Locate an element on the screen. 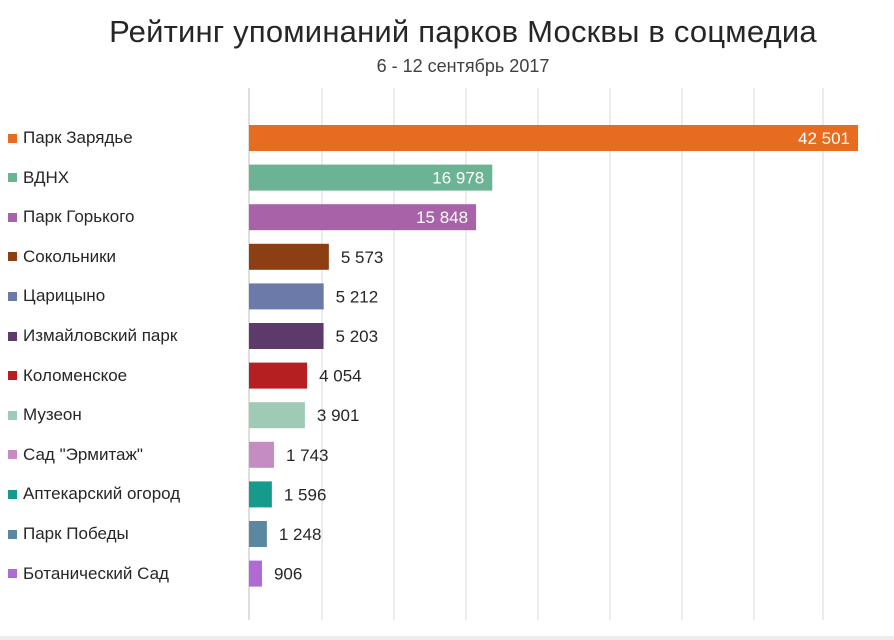 The height and width of the screenshot is (640, 894). legend-item: Аптекарский огород is located at coordinates (94, 494).